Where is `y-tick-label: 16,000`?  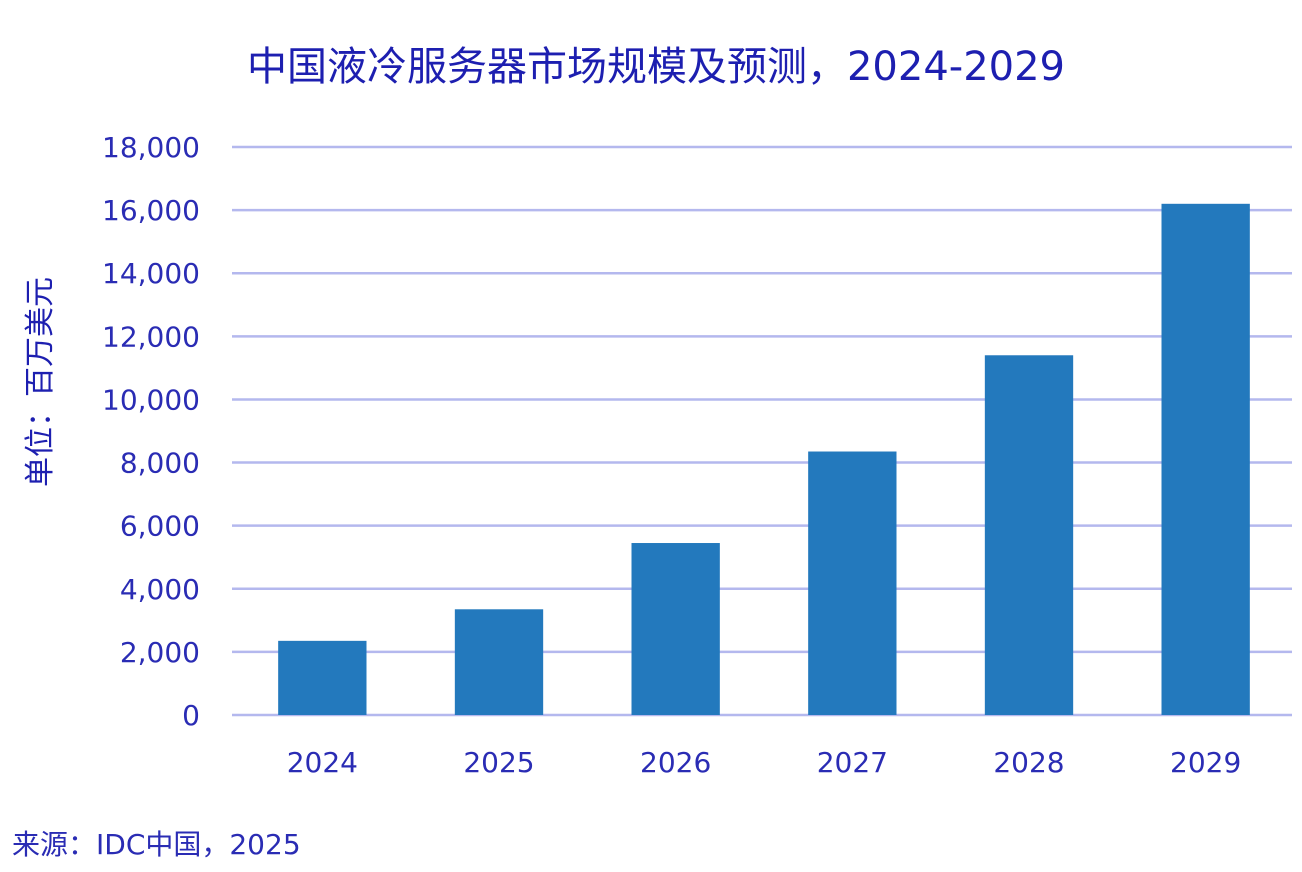
y-tick-label: 16,000 is located at coordinates (151, 210).